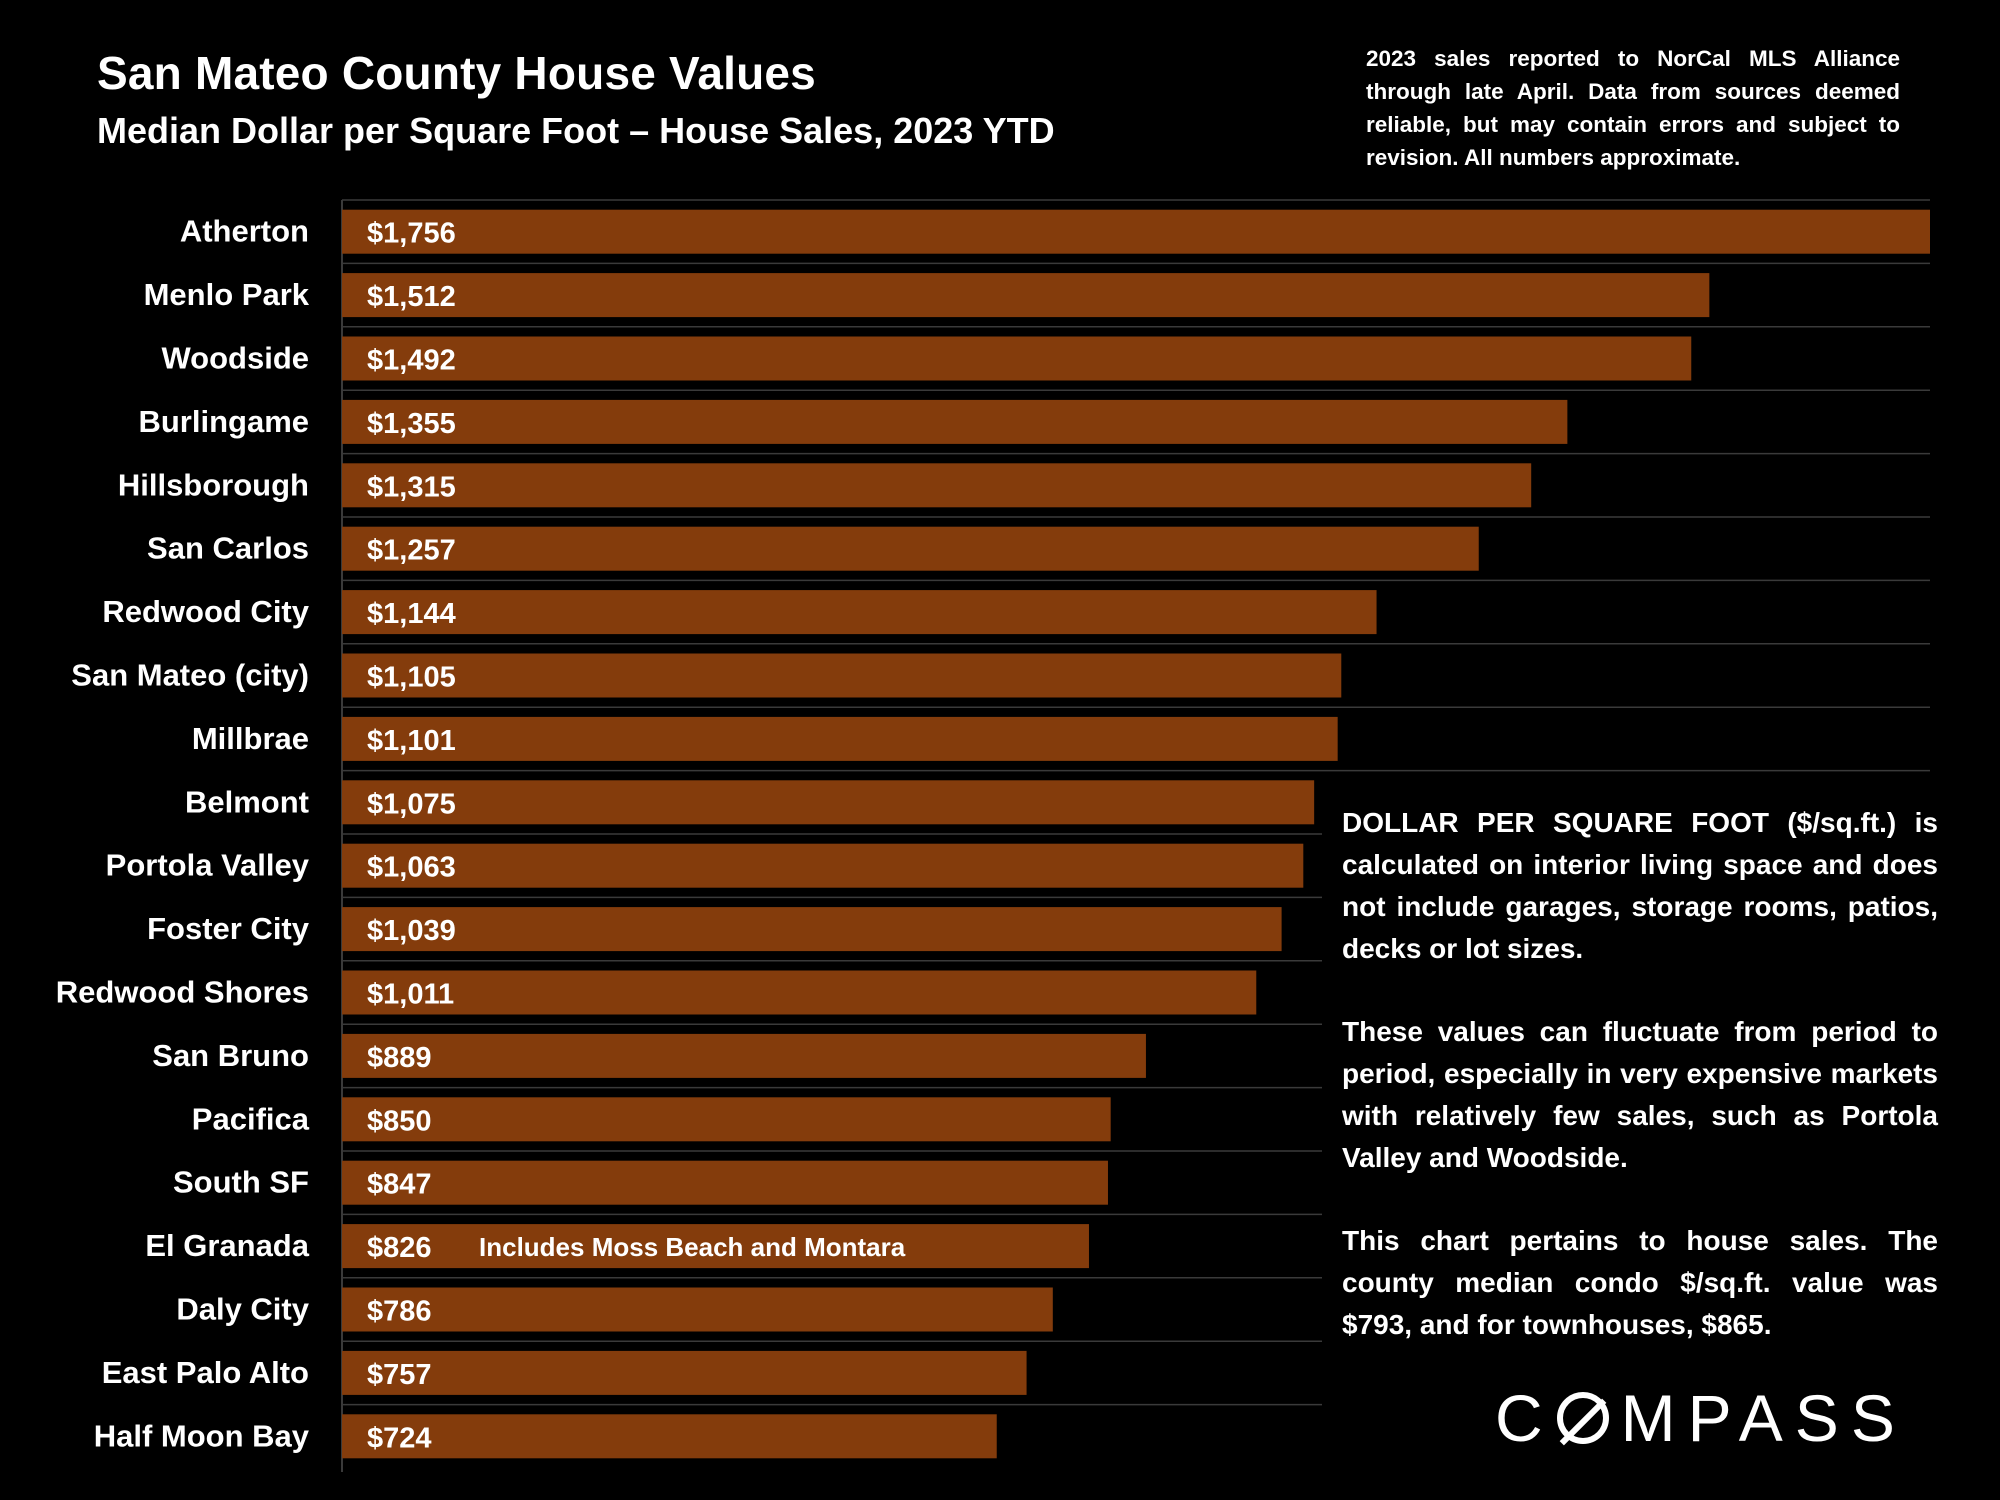 This screenshot has height=1500, width=2000. Describe the element at coordinates (242, 1309) in the screenshot. I see `category-label: Daly City` at that location.